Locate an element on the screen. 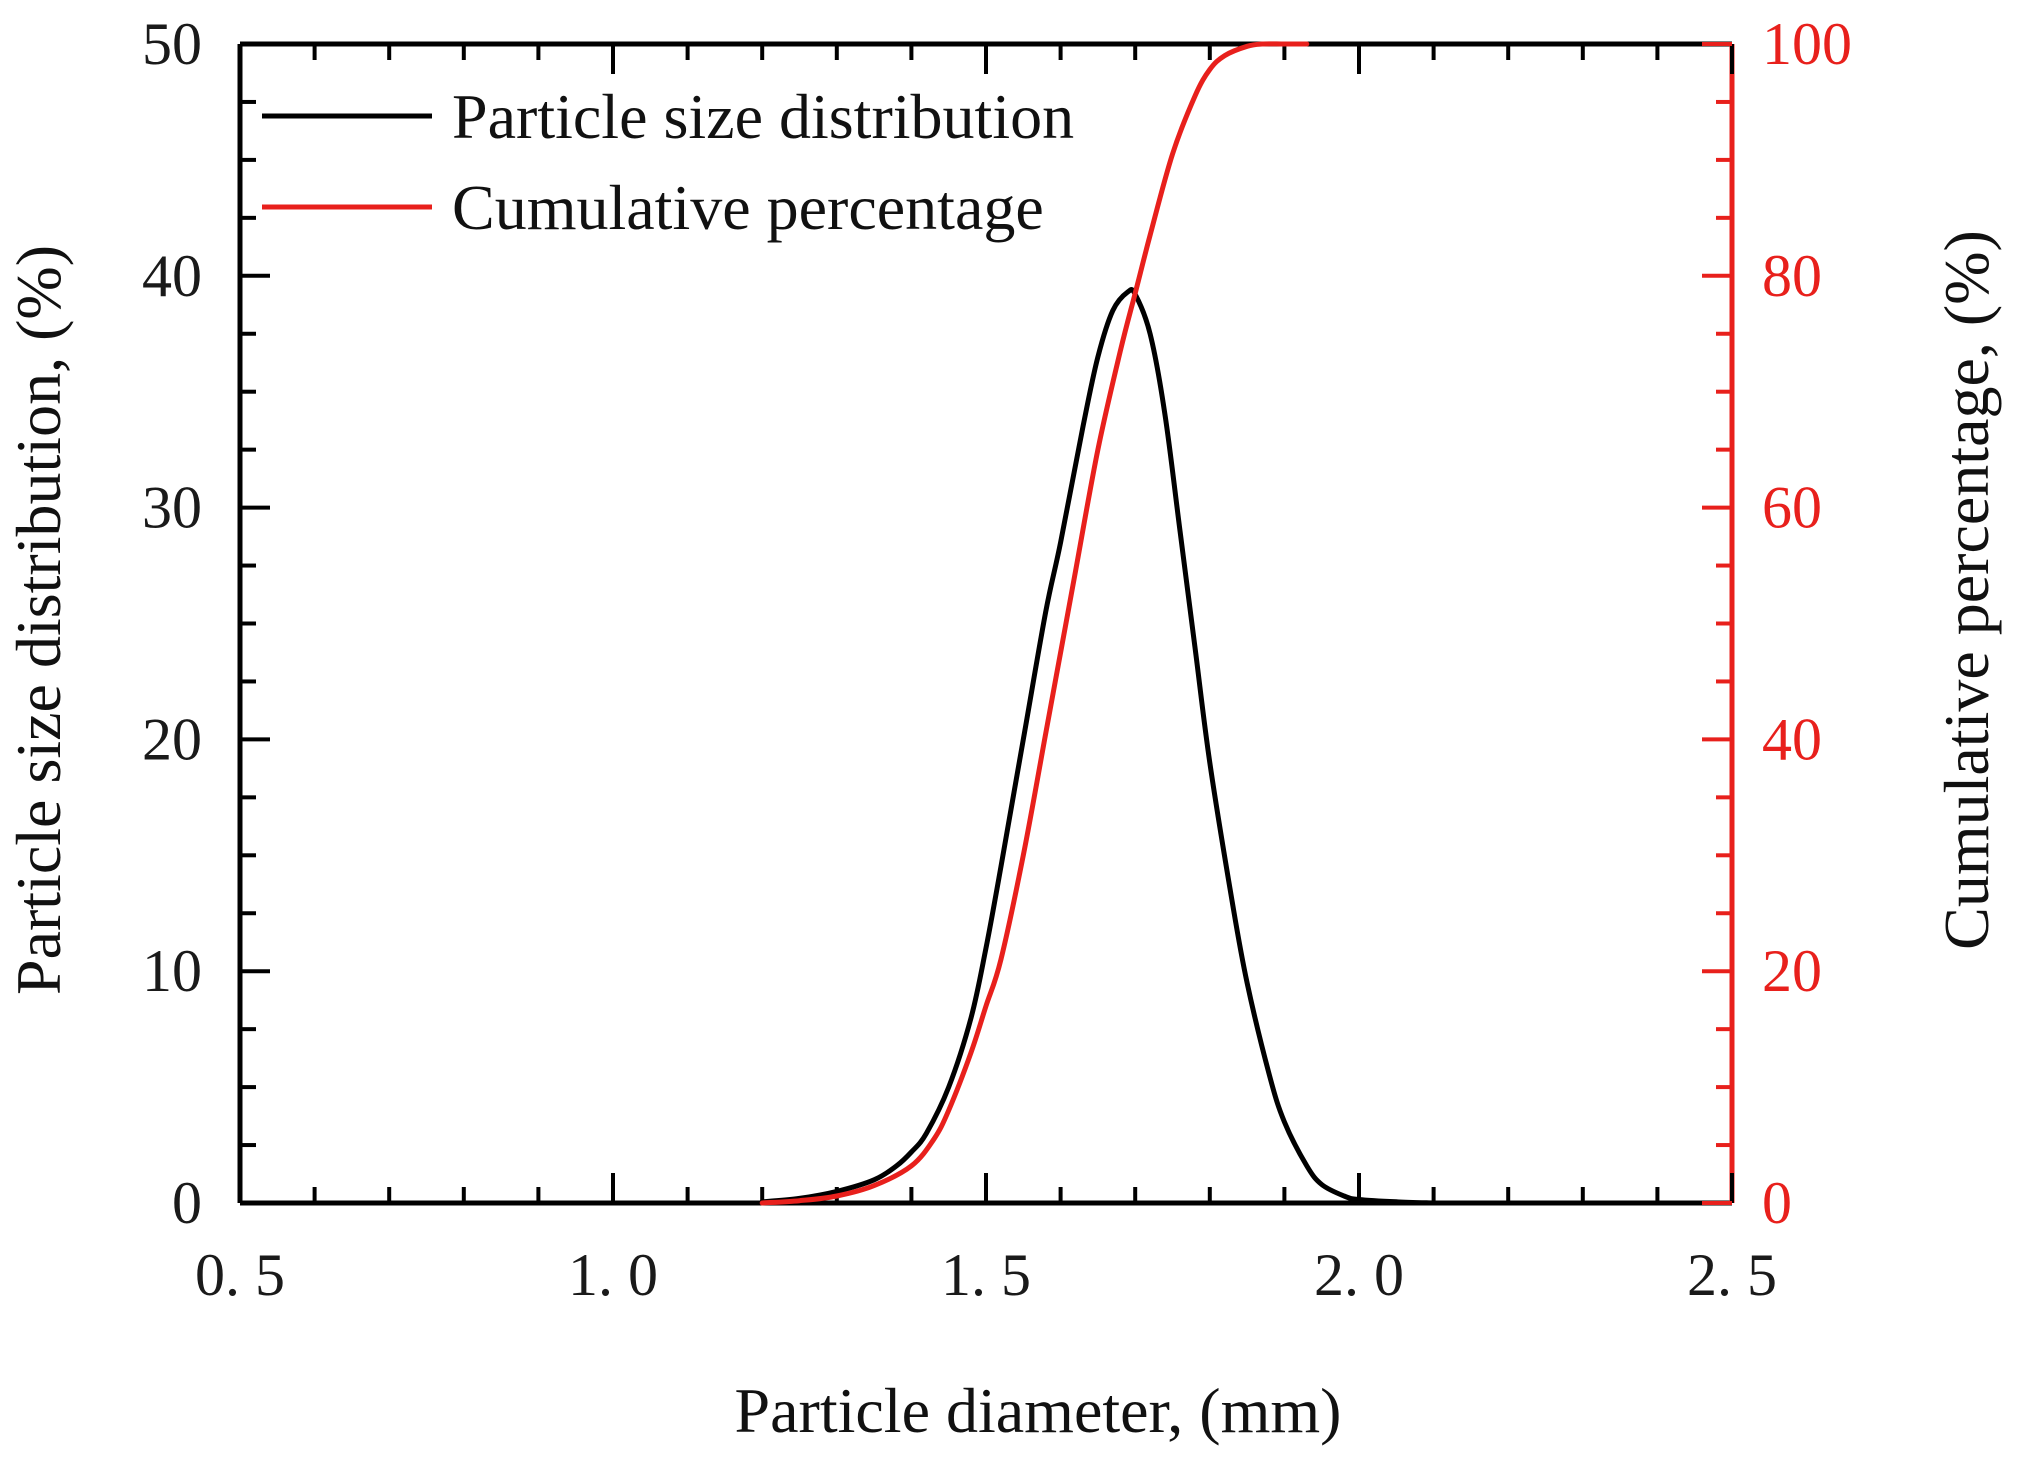 This screenshot has height=1467, width=2026. x-tick-label: 1. 5 is located at coordinates (986, 1275).